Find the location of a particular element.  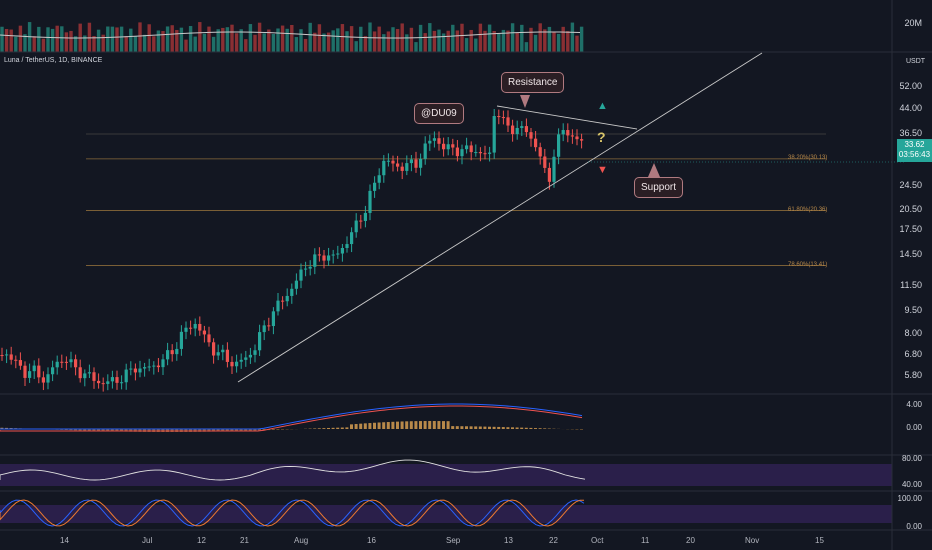

resistance-callout: Resistance is located at coordinates (533, 82).